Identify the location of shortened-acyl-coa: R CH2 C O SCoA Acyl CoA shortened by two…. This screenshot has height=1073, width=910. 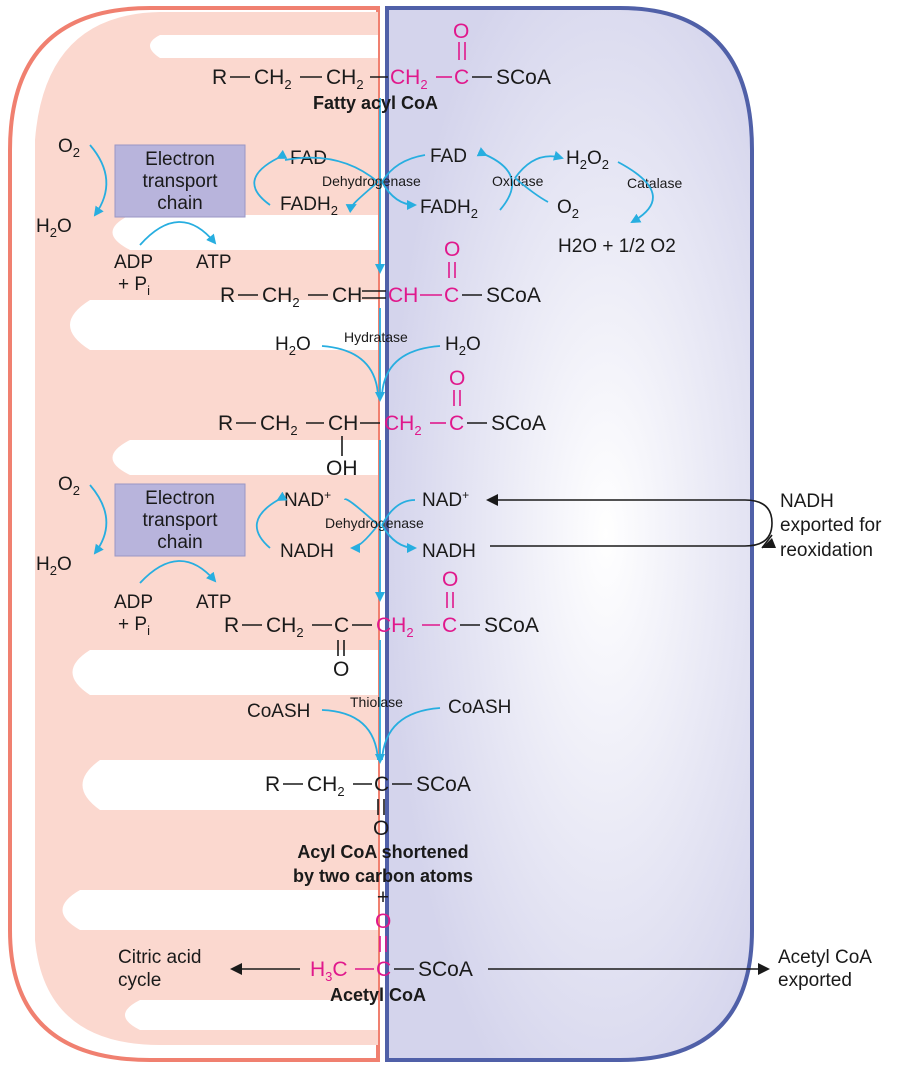
(369, 841).